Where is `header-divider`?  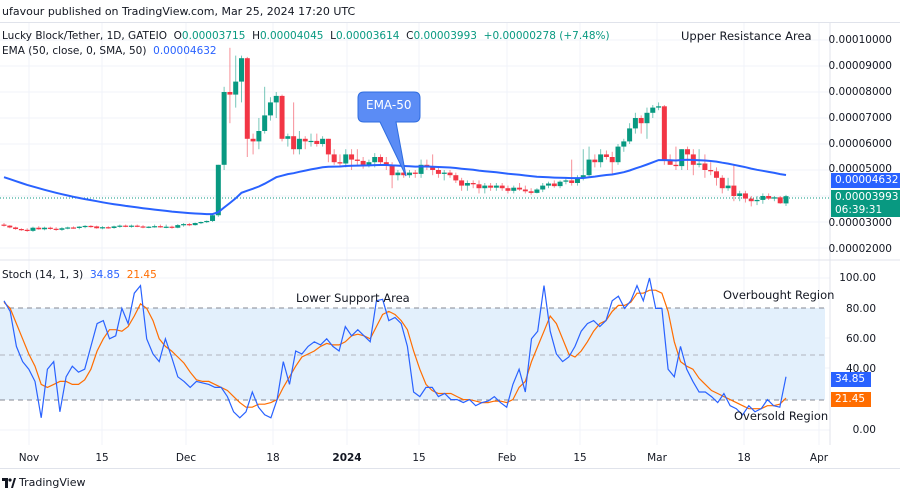 header-divider is located at coordinates (450, 22).